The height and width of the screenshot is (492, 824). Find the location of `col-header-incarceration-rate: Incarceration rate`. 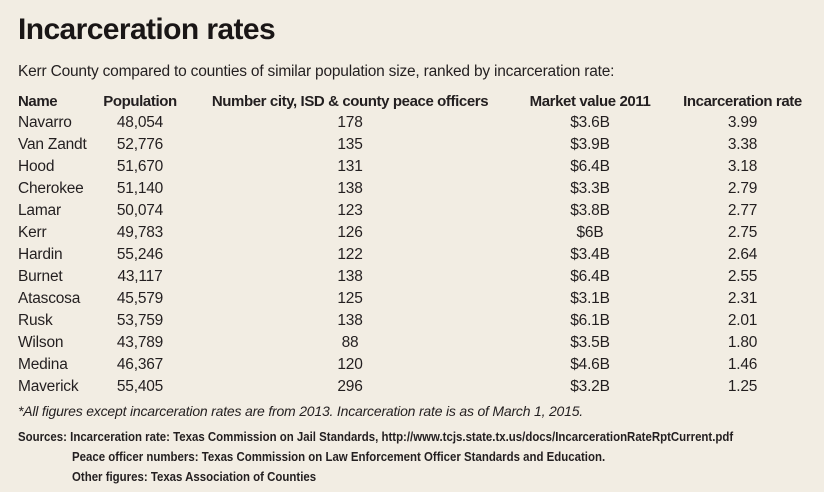

col-header-incarceration-rate: Incarceration rate is located at coordinates (742, 101).